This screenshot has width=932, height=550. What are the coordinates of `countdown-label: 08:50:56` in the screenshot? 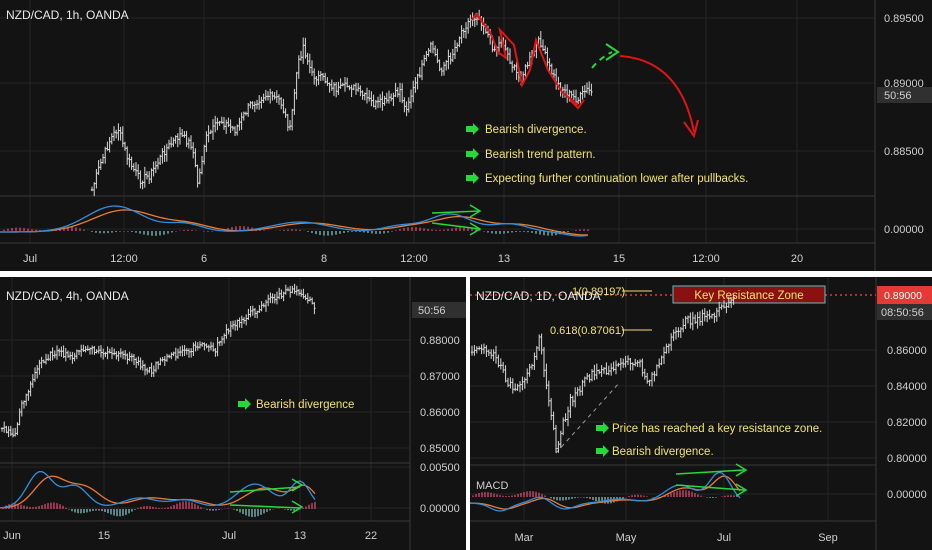 It's located at (902, 313).